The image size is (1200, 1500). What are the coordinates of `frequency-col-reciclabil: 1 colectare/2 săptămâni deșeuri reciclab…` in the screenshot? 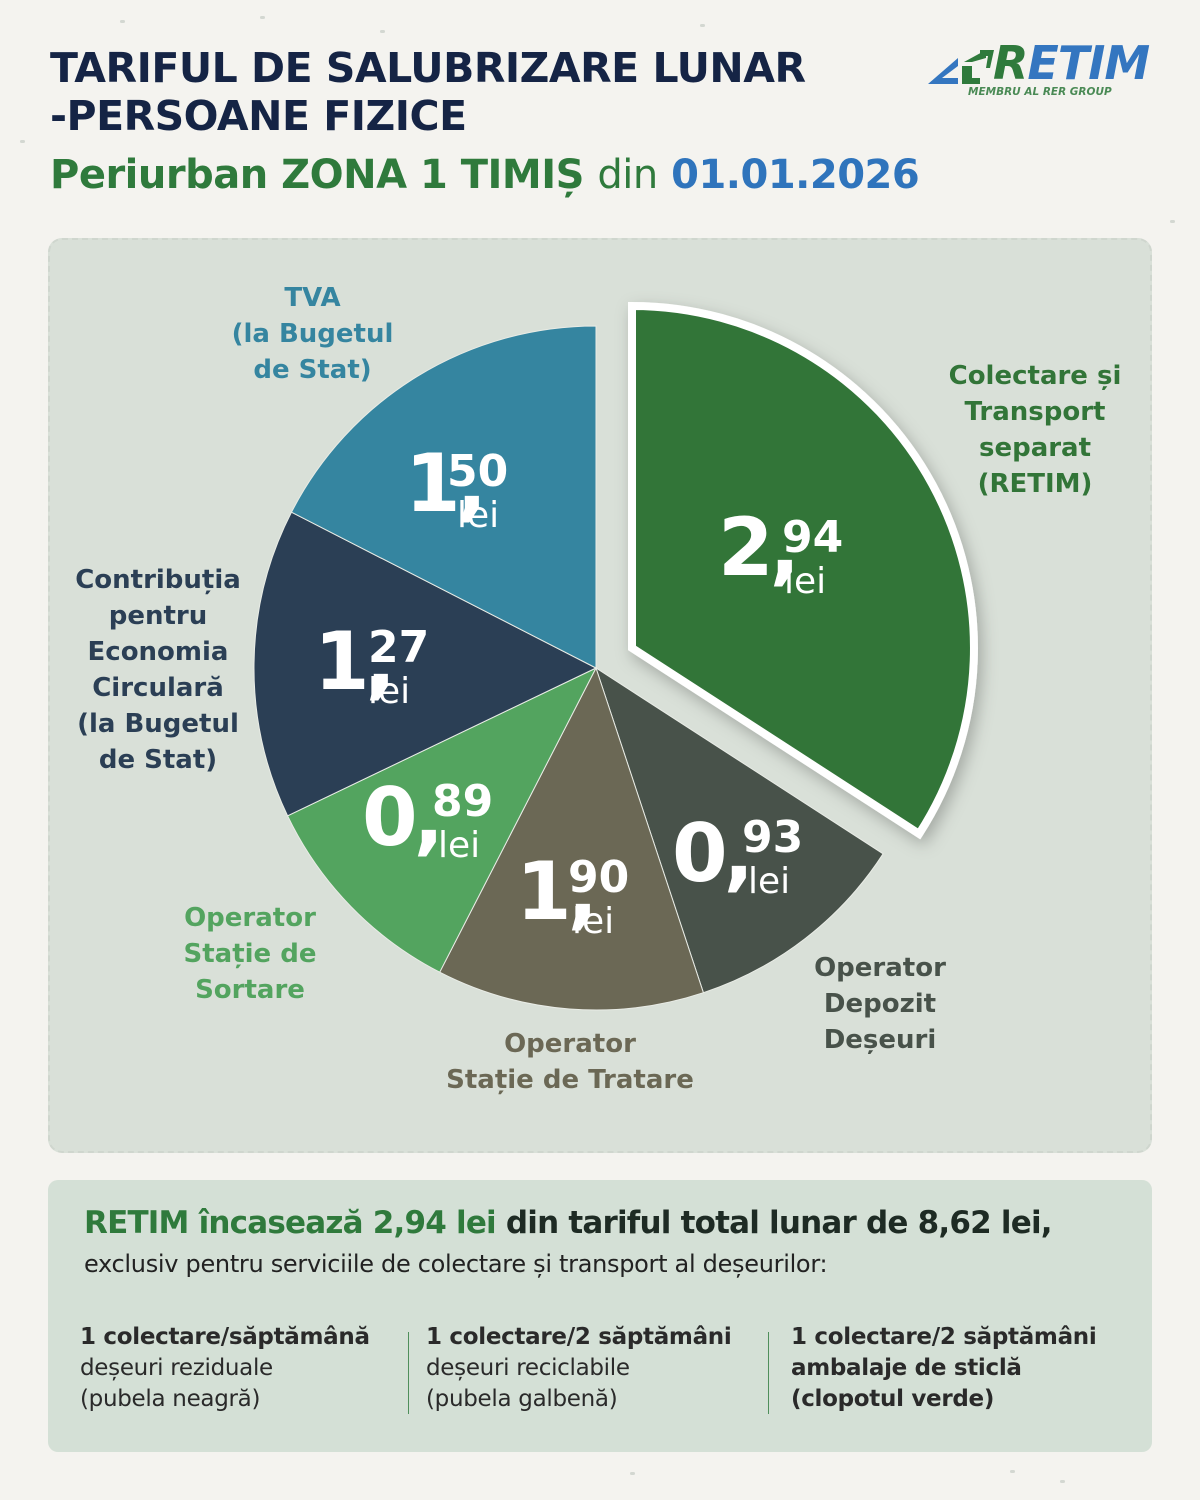 It's located at (579, 1368).